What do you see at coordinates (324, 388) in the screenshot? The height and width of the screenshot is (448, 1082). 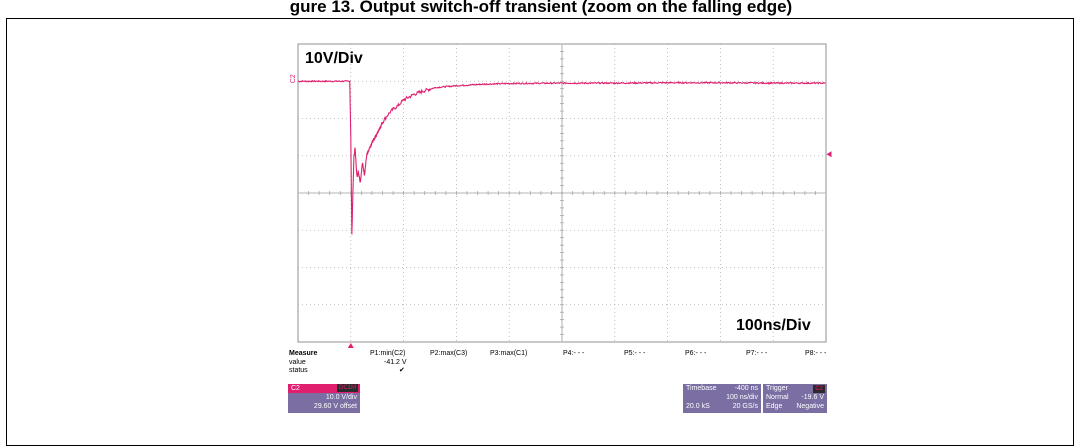 I see `channel-c2-header: C2 DC1M` at bounding box center [324, 388].